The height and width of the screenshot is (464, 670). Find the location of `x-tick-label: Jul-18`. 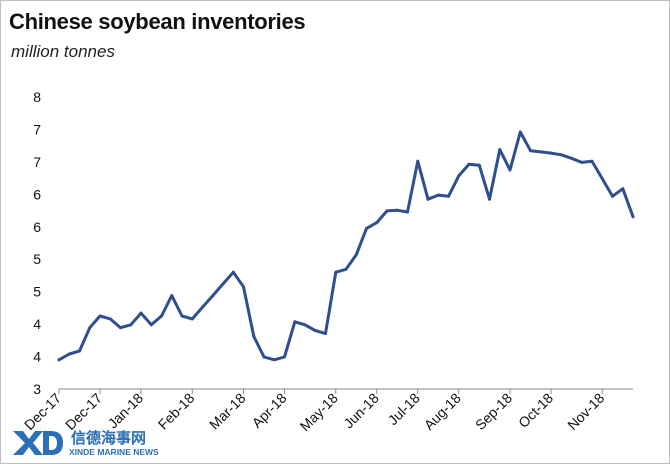

x-tick-label: Jul-18 is located at coordinates (404, 409).